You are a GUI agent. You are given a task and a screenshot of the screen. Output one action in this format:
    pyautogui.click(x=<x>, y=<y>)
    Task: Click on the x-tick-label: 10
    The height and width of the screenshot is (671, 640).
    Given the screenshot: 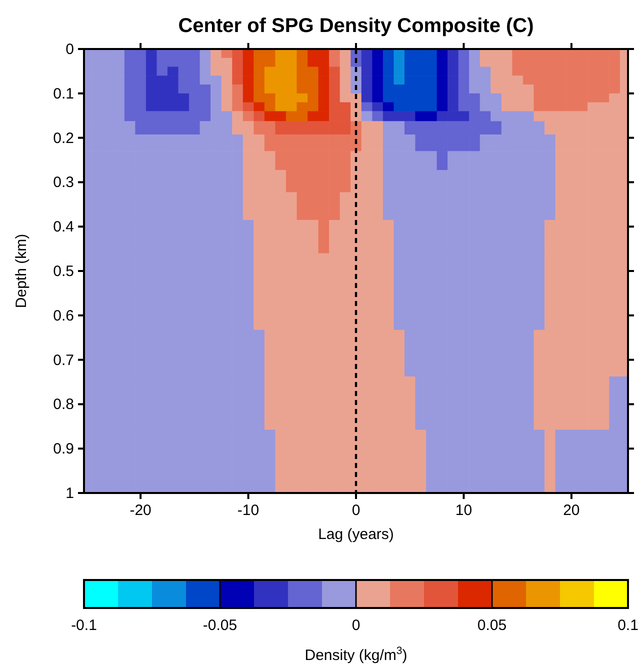 What is the action you would take?
    pyautogui.click(x=463, y=510)
    